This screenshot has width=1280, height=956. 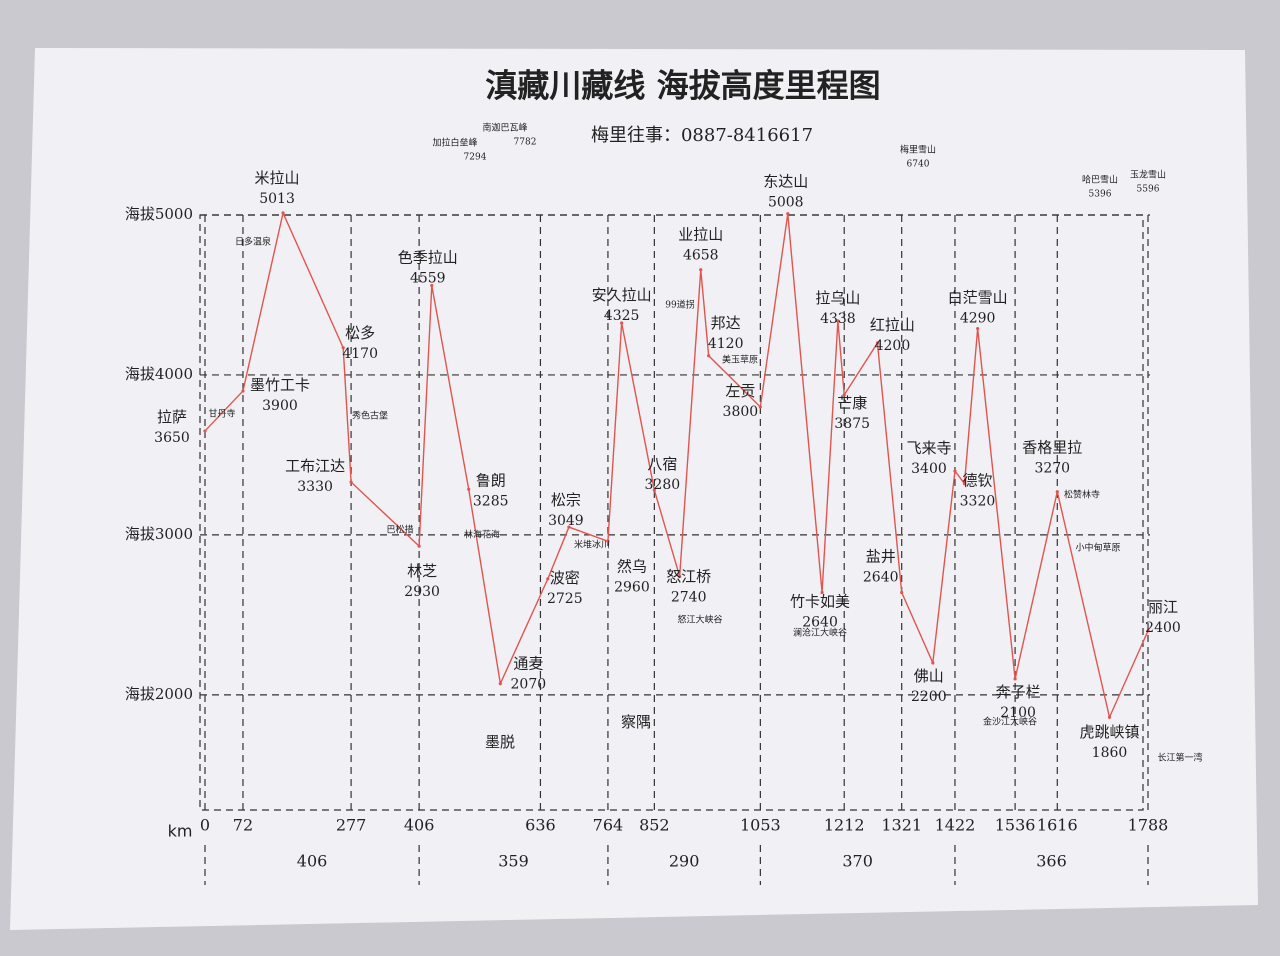 What do you see at coordinates (726, 323) in the screenshot?
I see `point-name: 邦达` at bounding box center [726, 323].